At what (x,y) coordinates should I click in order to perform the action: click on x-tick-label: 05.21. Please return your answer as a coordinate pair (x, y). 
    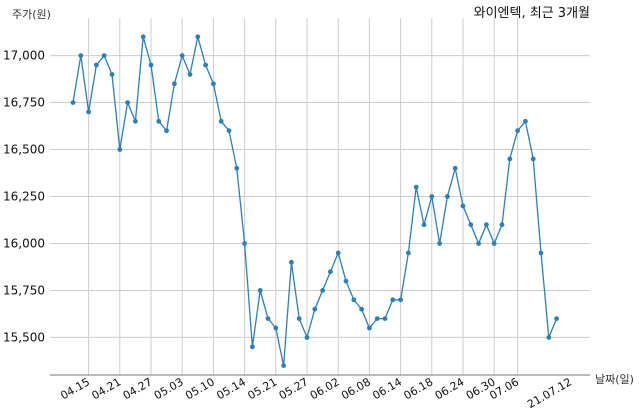
    Looking at the image, I should click on (263, 388).